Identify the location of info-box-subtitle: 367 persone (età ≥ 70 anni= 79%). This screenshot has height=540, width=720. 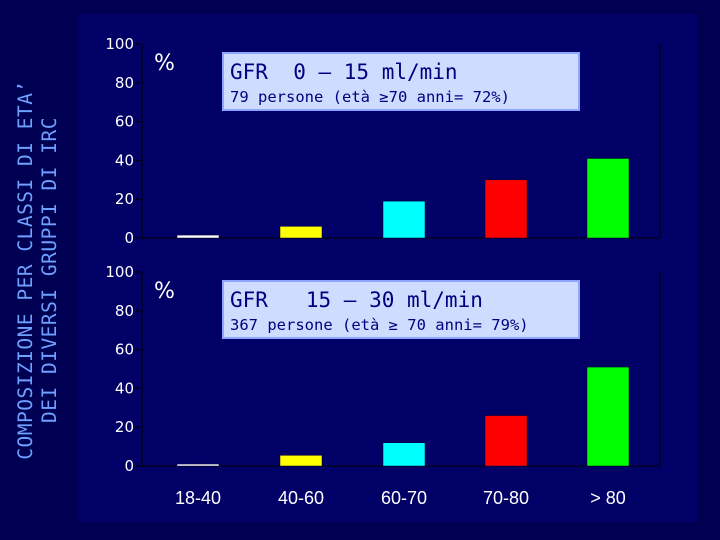
(379, 325).